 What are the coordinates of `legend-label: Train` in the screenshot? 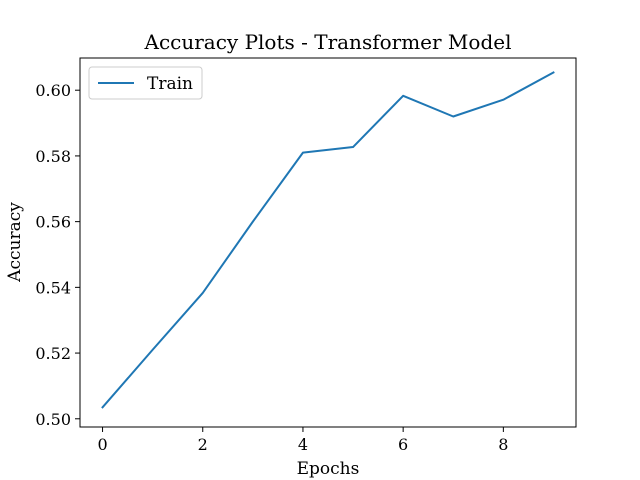 It's located at (170, 84).